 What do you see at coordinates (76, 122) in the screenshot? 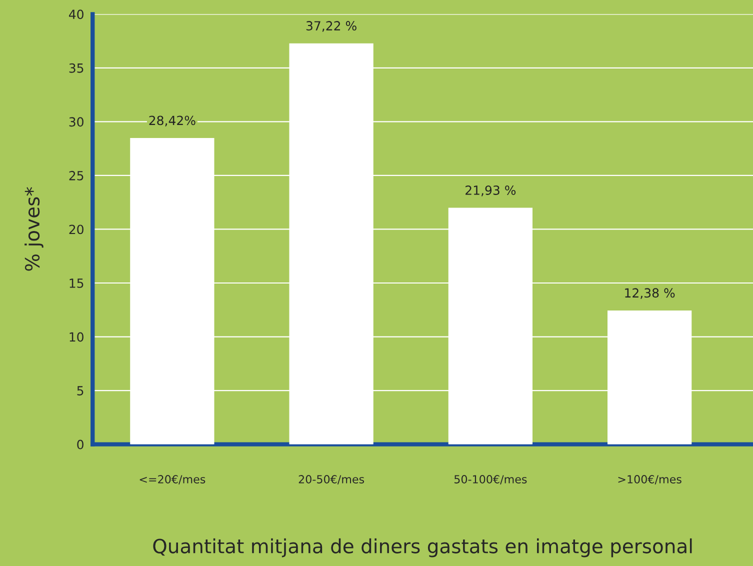
I see `y-tick-label: 30` at bounding box center [76, 122].